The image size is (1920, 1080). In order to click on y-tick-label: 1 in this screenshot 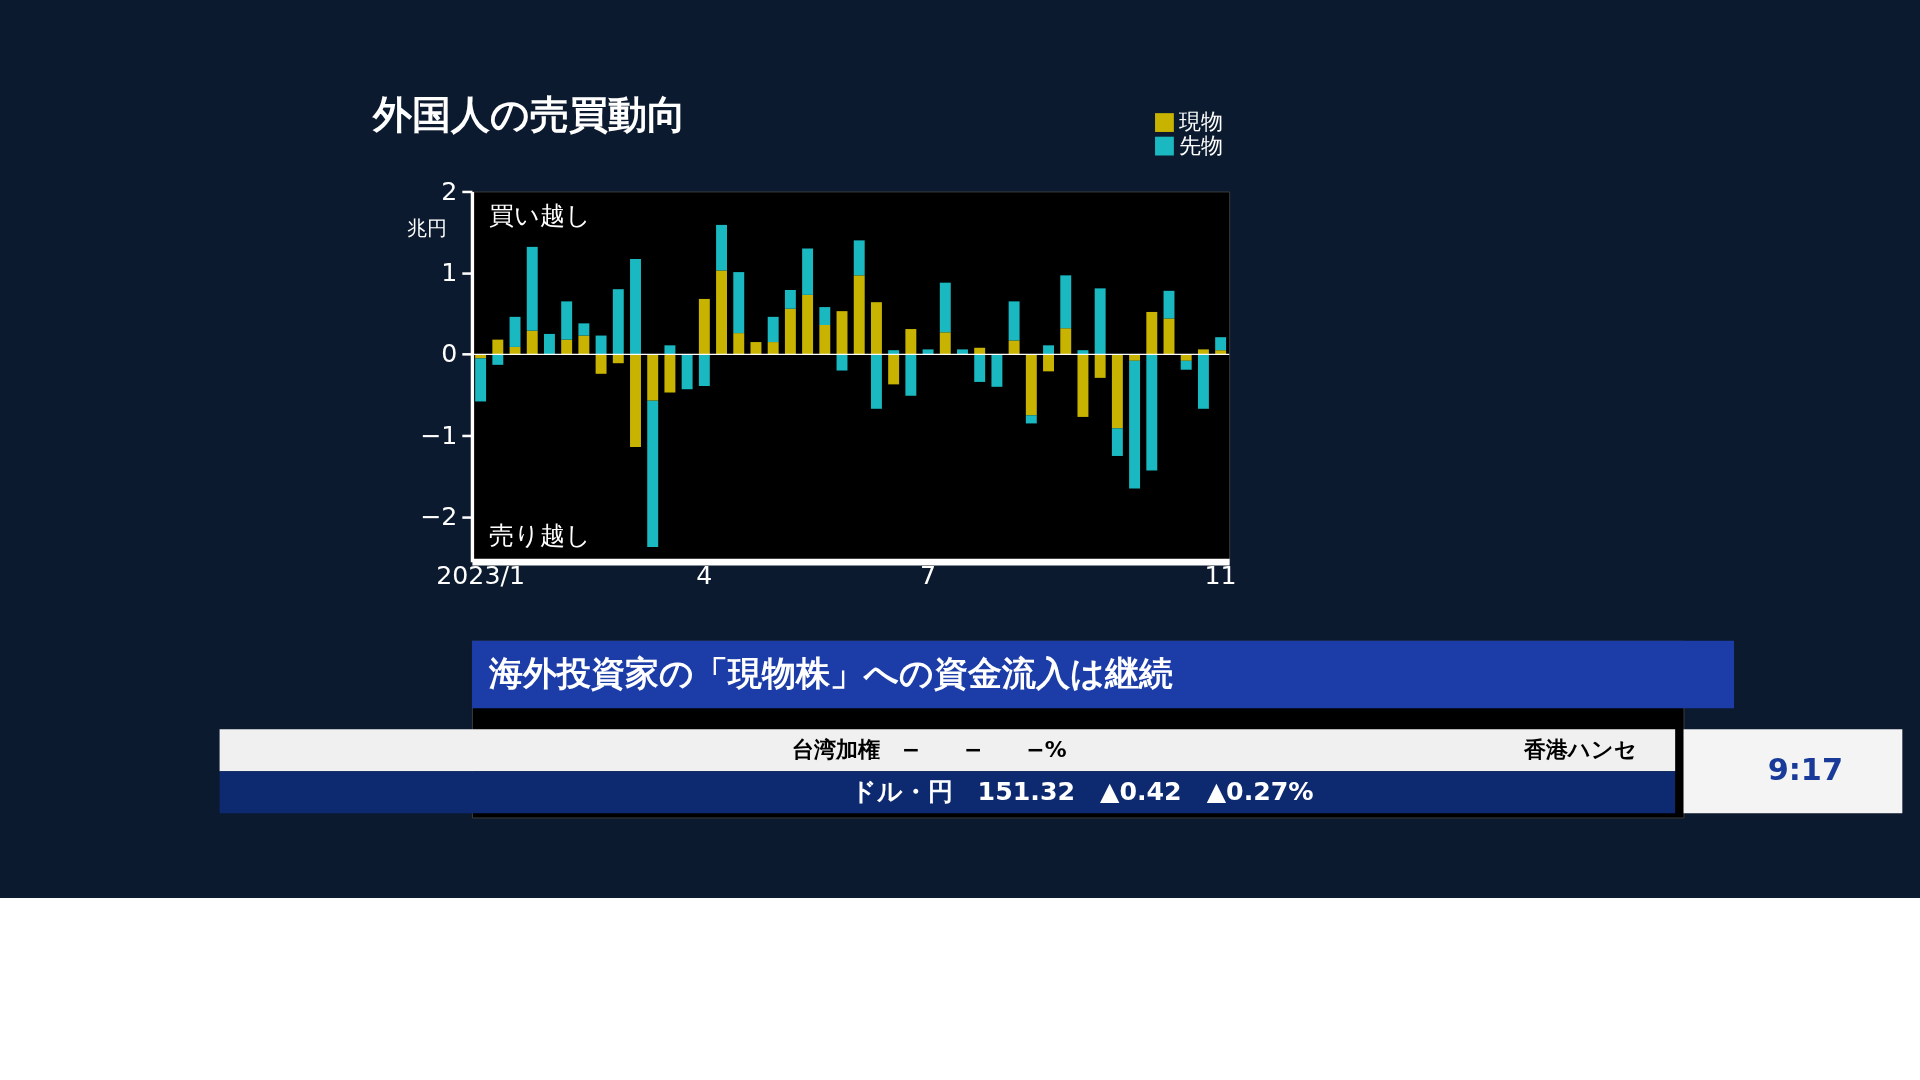, I will do `click(449, 272)`.